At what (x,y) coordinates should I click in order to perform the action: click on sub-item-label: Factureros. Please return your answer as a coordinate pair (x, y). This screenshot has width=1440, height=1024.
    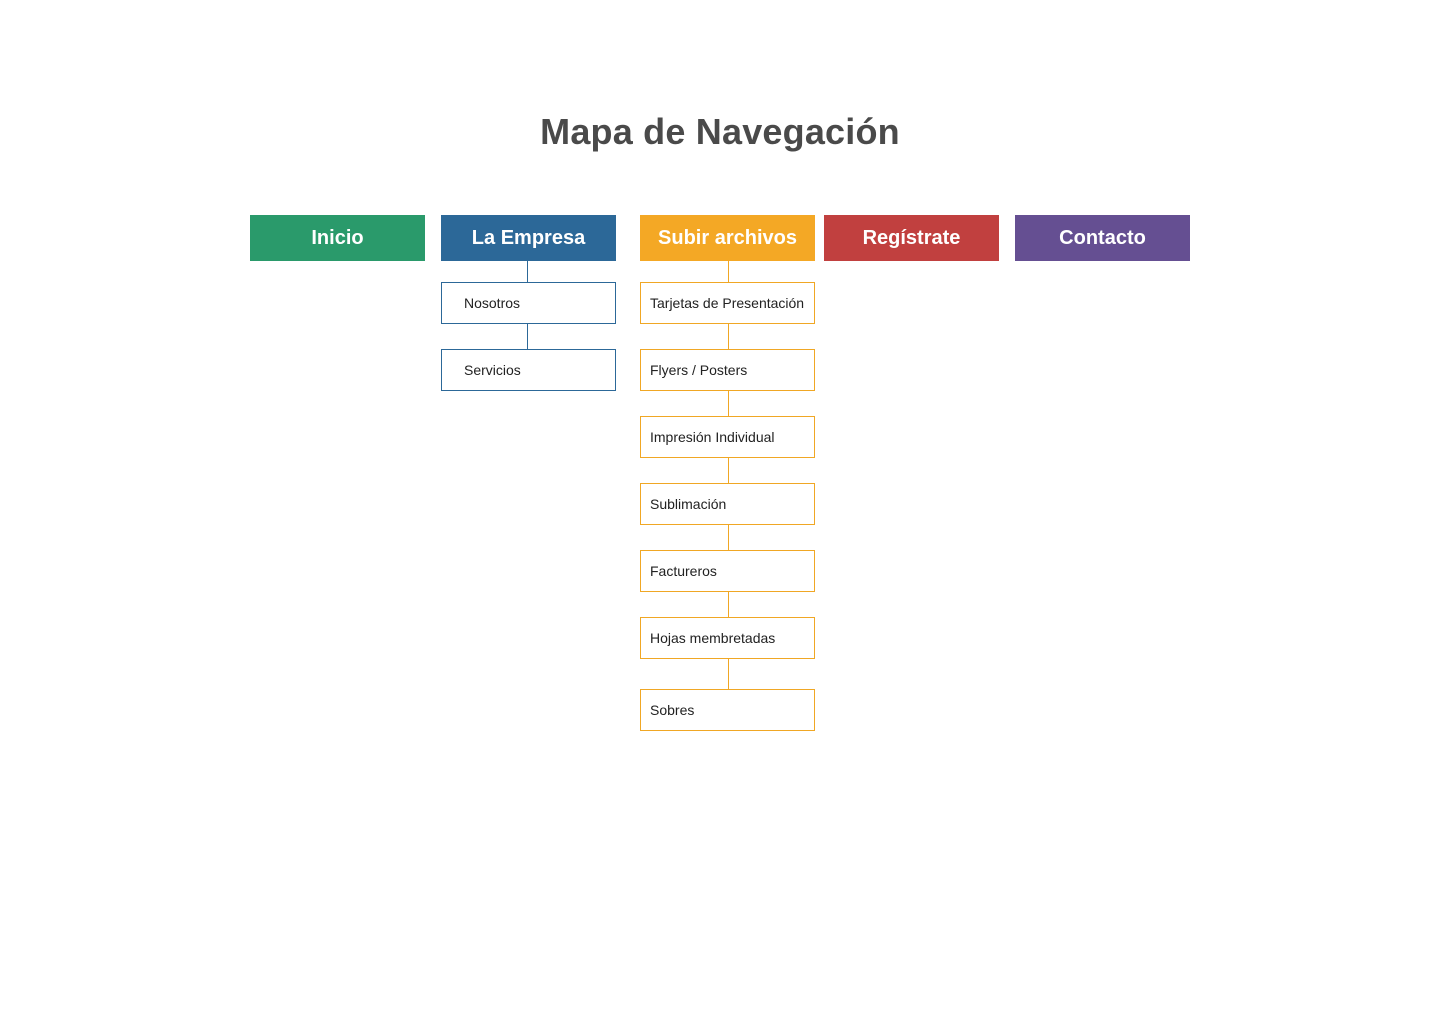
    Looking at the image, I should click on (683, 571).